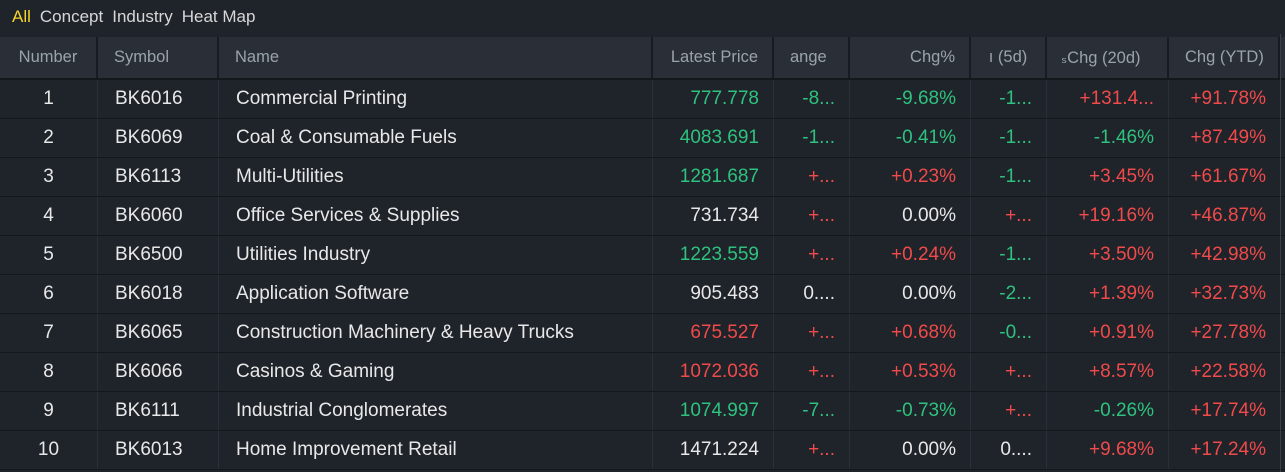 This screenshot has width=1285, height=472. What do you see at coordinates (436, 450) in the screenshot?
I see `cell-name: Home Improvement Retail` at bounding box center [436, 450].